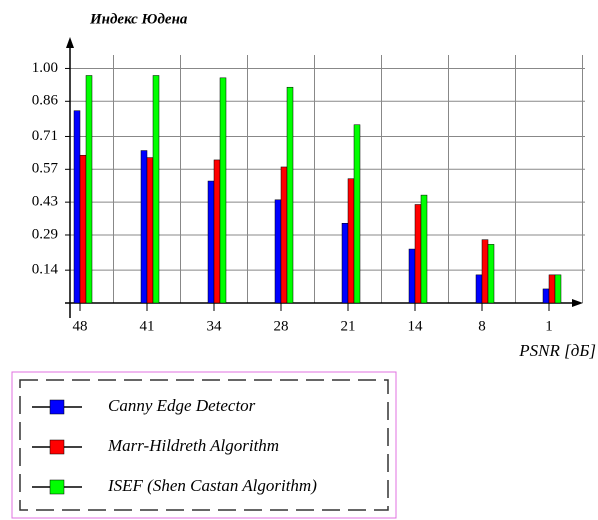 This screenshot has height=520, width=598. Describe the element at coordinates (215, 326) in the screenshot. I see `x-tick-label: 34` at that location.